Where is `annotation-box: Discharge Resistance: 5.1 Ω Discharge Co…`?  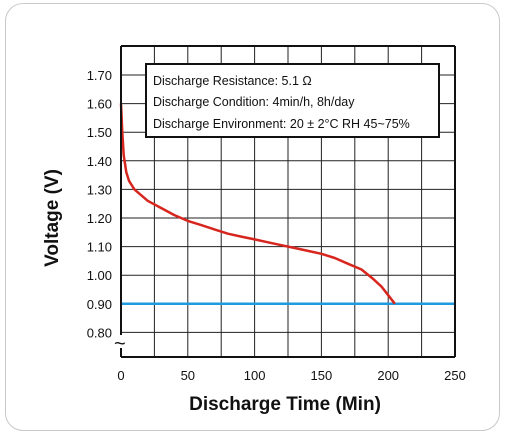 annotation-box: Discharge Resistance: 5.1 Ω Discharge Co… is located at coordinates (292, 100).